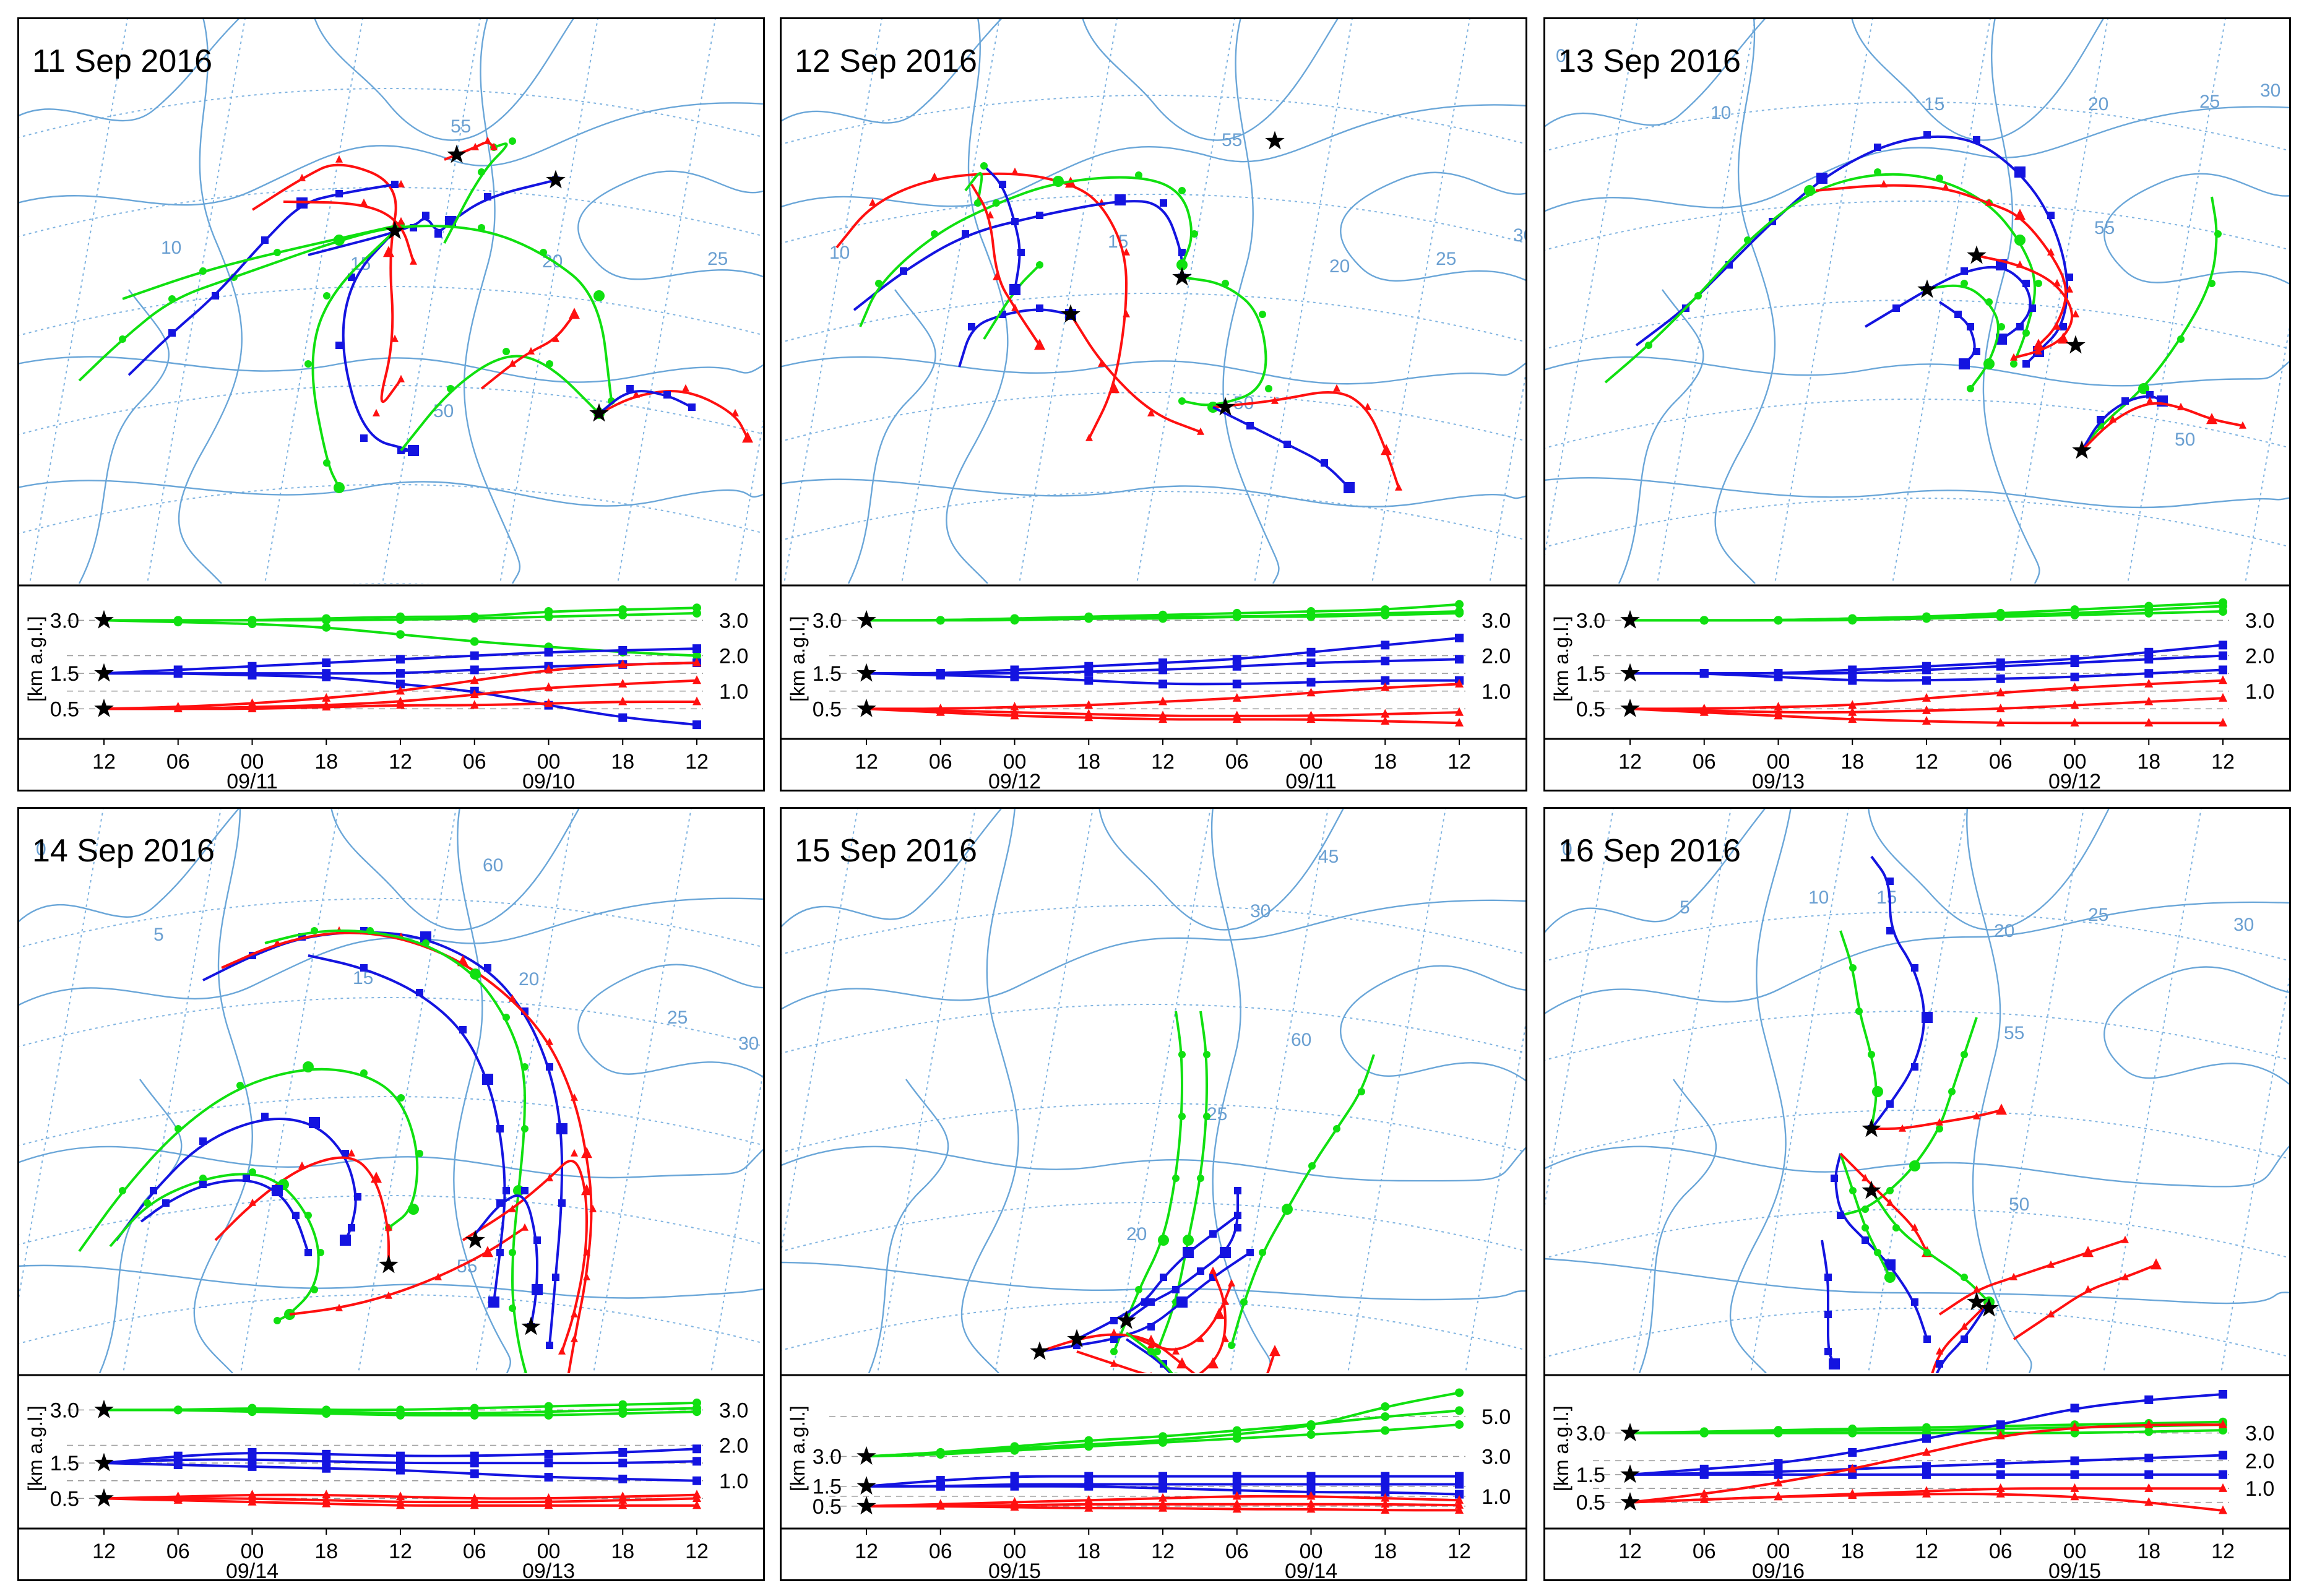  I want to click on graticule-label: 15, so click(1934, 104).